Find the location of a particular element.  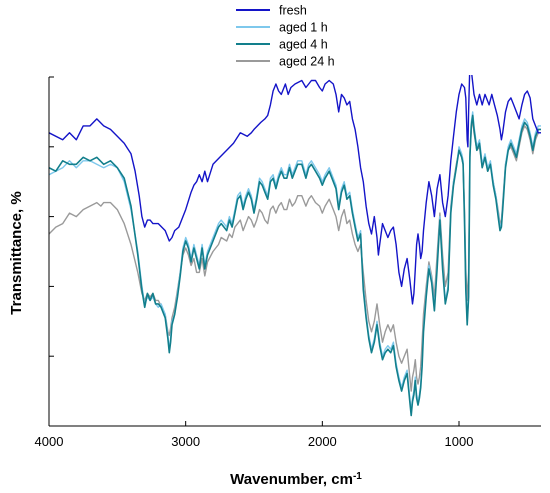

x-tick-label: 1000 is located at coordinates (459, 441).